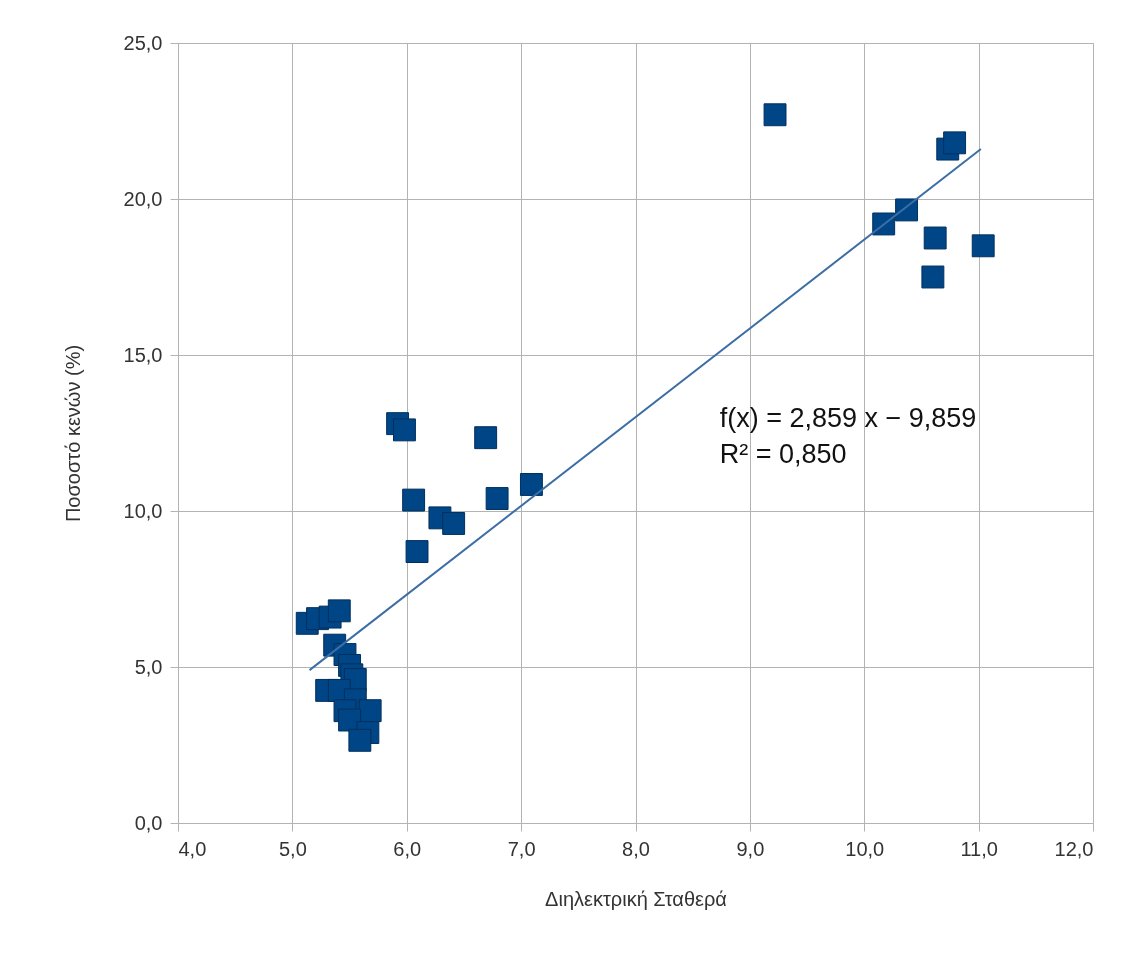 The width and height of the screenshot is (1137, 965). What do you see at coordinates (292, 848) in the screenshot?
I see `x-tick-label: 5,0` at bounding box center [292, 848].